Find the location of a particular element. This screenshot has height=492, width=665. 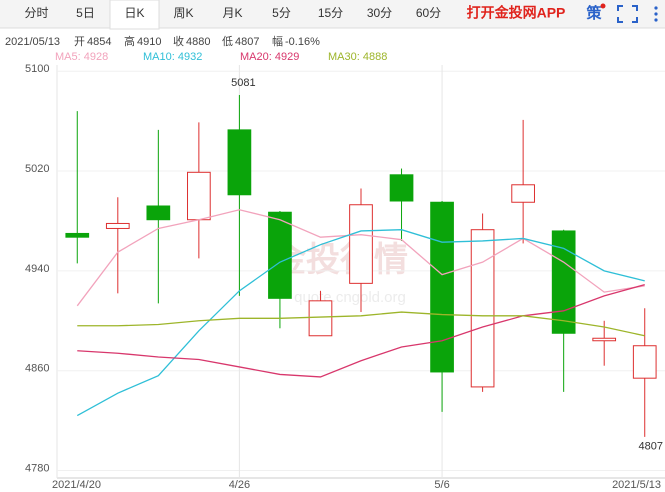

tab: 分时 is located at coordinates (36, 13).